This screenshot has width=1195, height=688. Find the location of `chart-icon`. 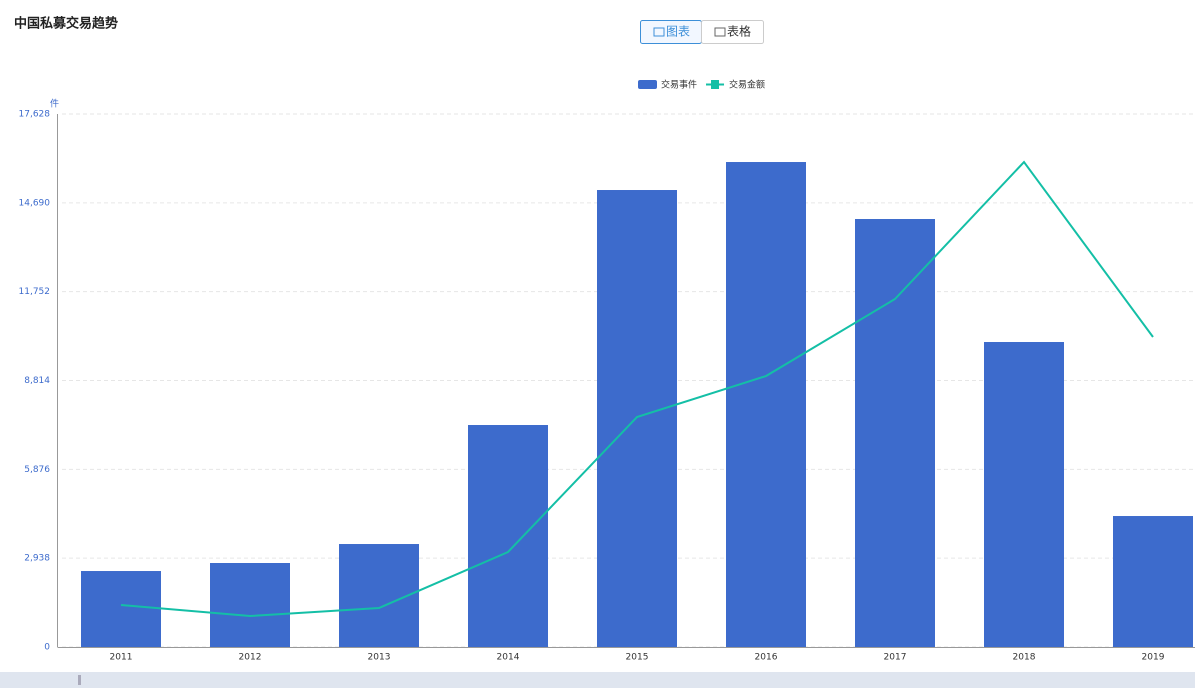

chart-icon is located at coordinates (659, 32).